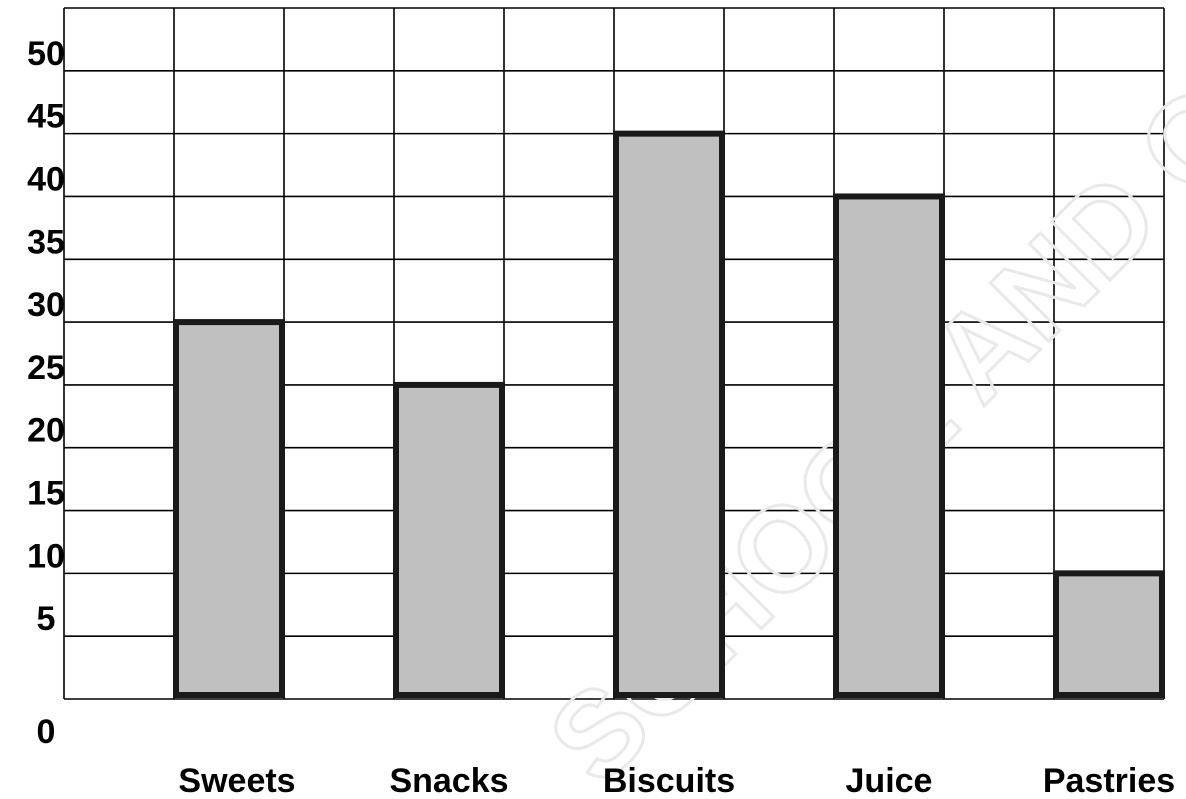 The image size is (1186, 799). What do you see at coordinates (46, 619) in the screenshot?
I see `y-tick-label: 5` at bounding box center [46, 619].